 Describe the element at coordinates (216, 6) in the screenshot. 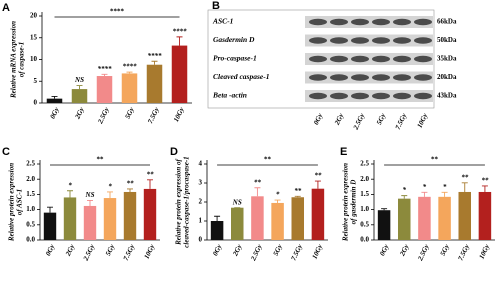

I see `panel-label: B` at that location.